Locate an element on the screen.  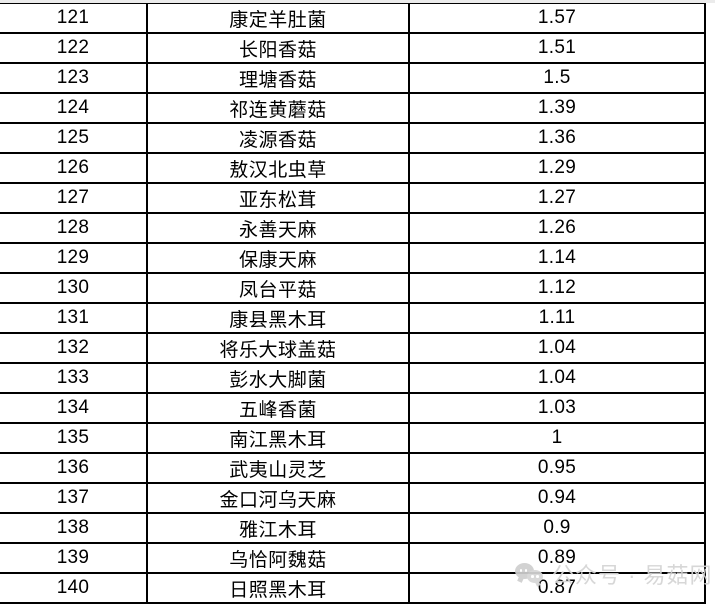
product-name-cell: 日照黑木耳 is located at coordinates (278, 588).